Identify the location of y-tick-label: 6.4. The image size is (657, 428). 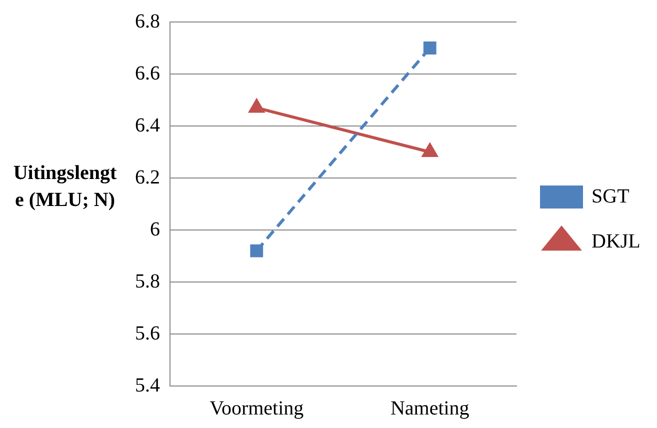
(147, 125).